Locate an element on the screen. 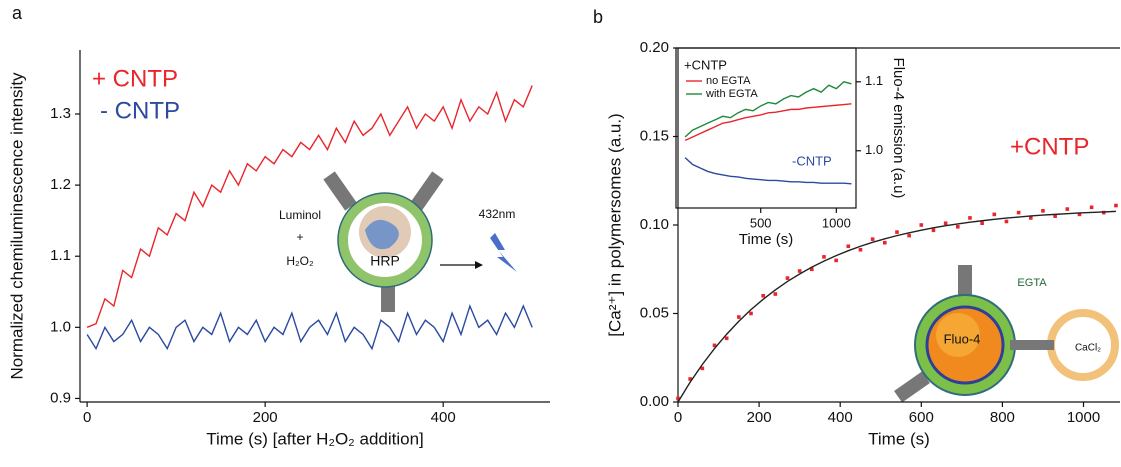 Image resolution: width=1121 pixels, height=467 pixels. y-tick-label: 0.10 is located at coordinates (654, 224).